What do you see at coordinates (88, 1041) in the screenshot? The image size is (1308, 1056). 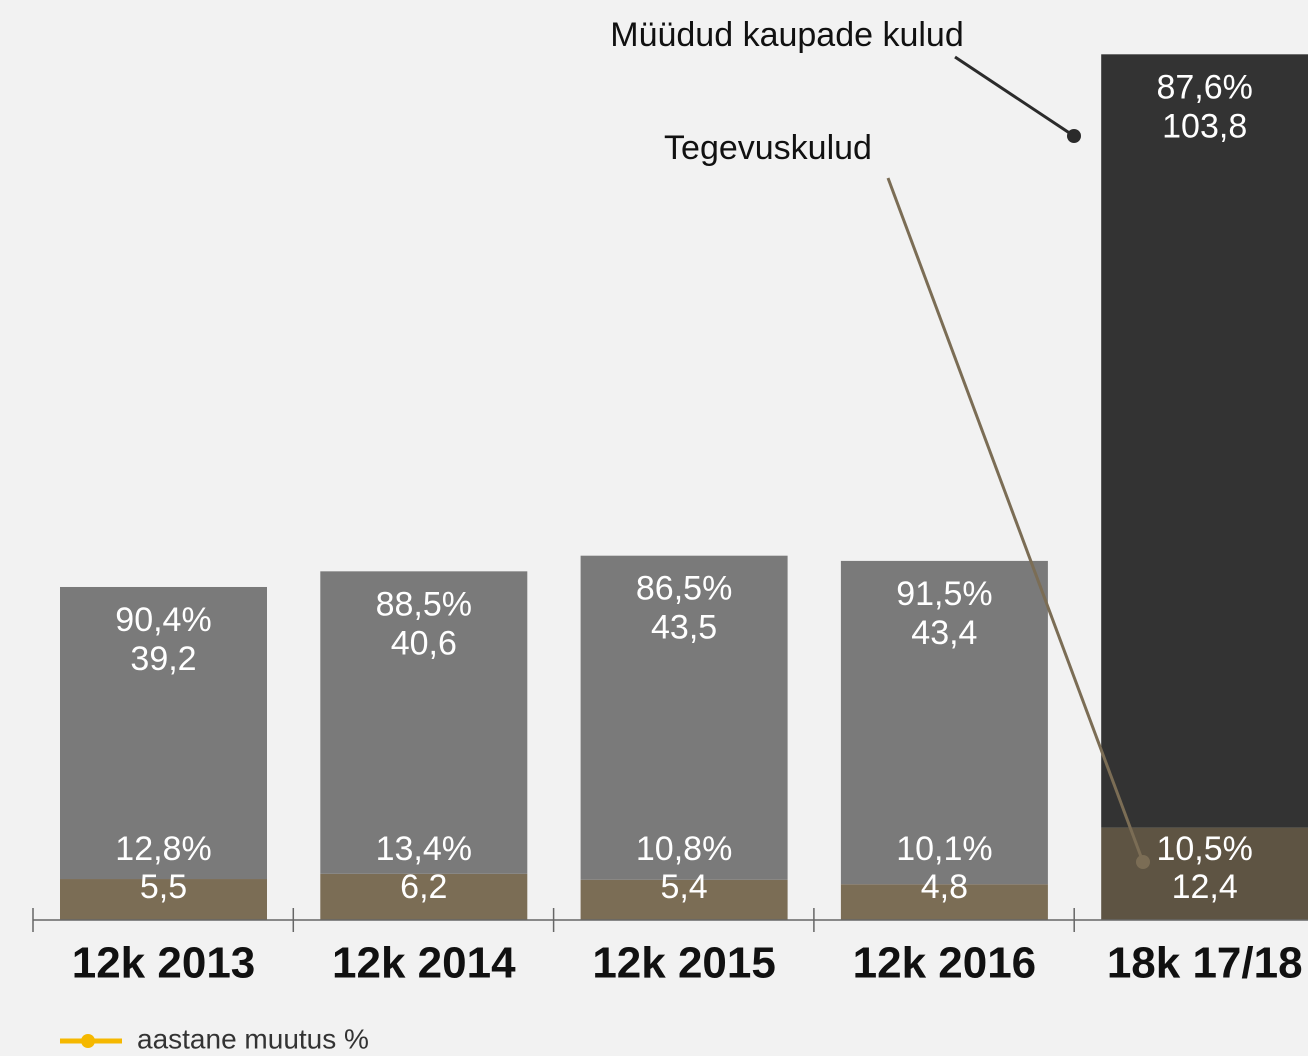 I see `legend-marker` at bounding box center [88, 1041].